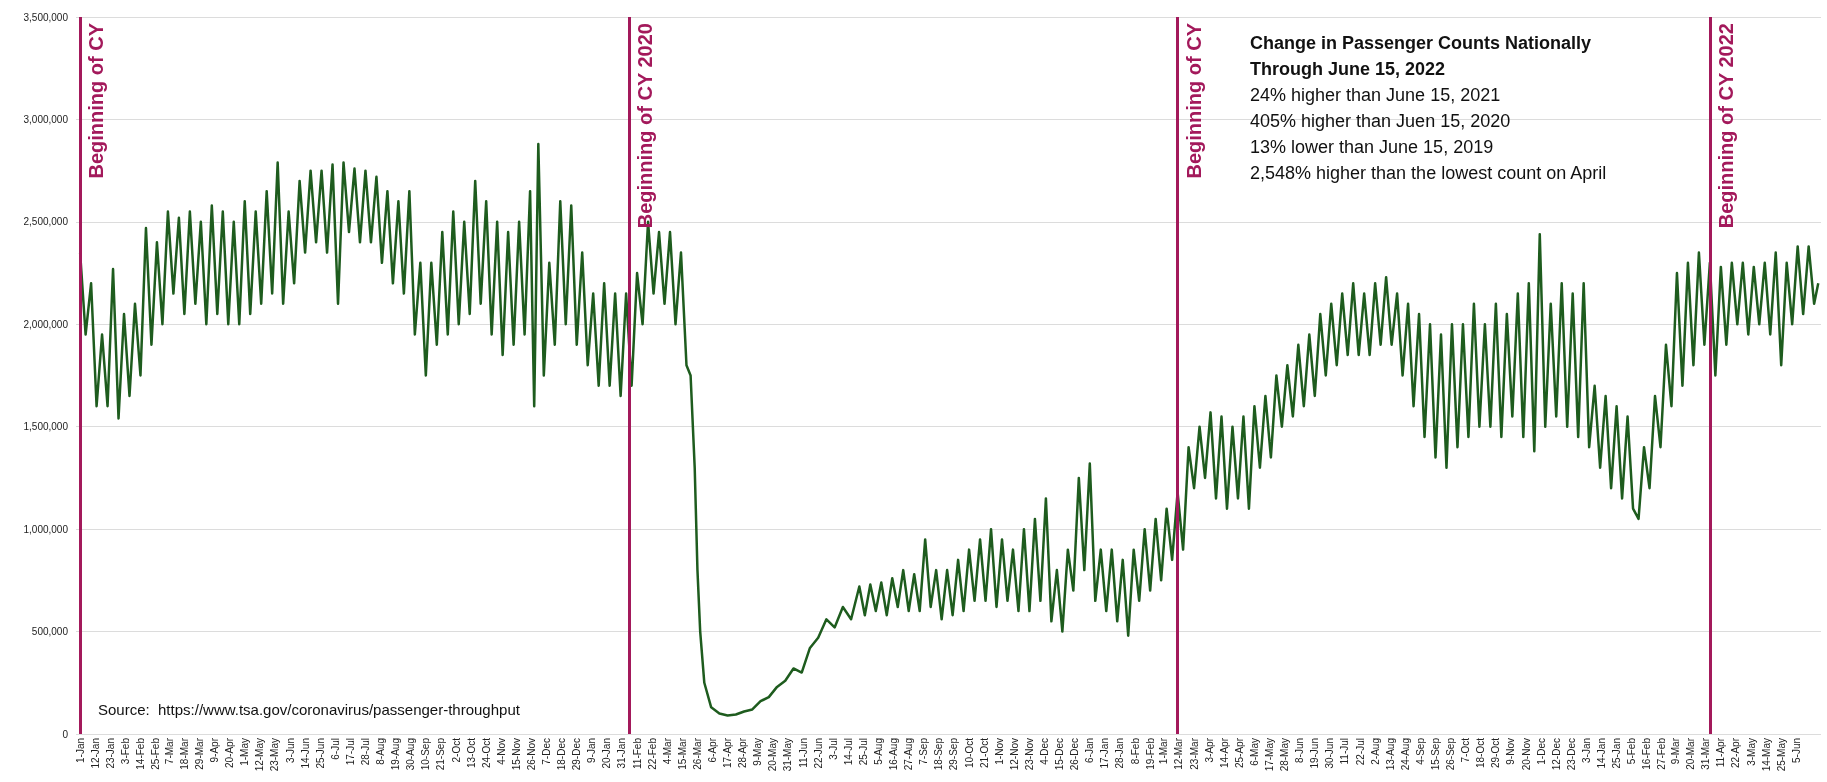 The width and height of the screenshot is (1827, 782). I want to click on x-tick-label: 9-Mar, so click(1676, 751).